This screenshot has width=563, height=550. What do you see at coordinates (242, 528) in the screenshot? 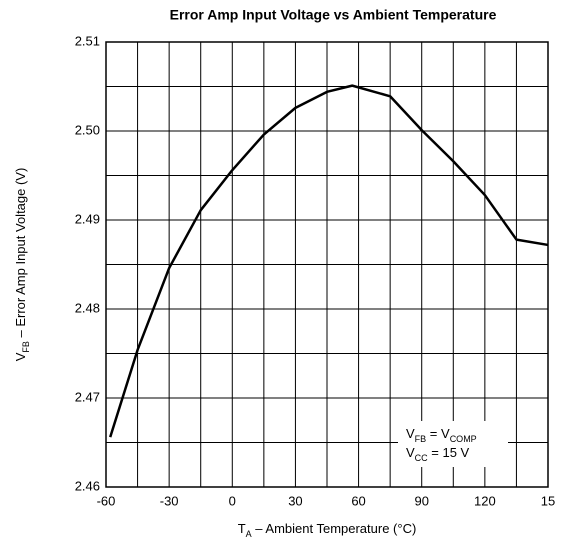
I see `xlabel-text: T` at bounding box center [242, 528].